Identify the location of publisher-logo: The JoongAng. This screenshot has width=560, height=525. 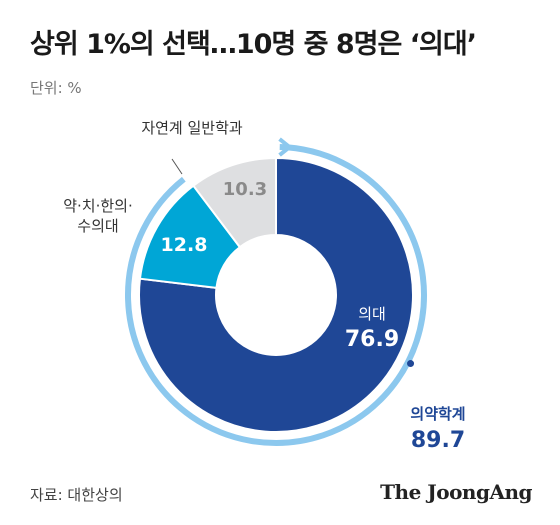
(456, 492).